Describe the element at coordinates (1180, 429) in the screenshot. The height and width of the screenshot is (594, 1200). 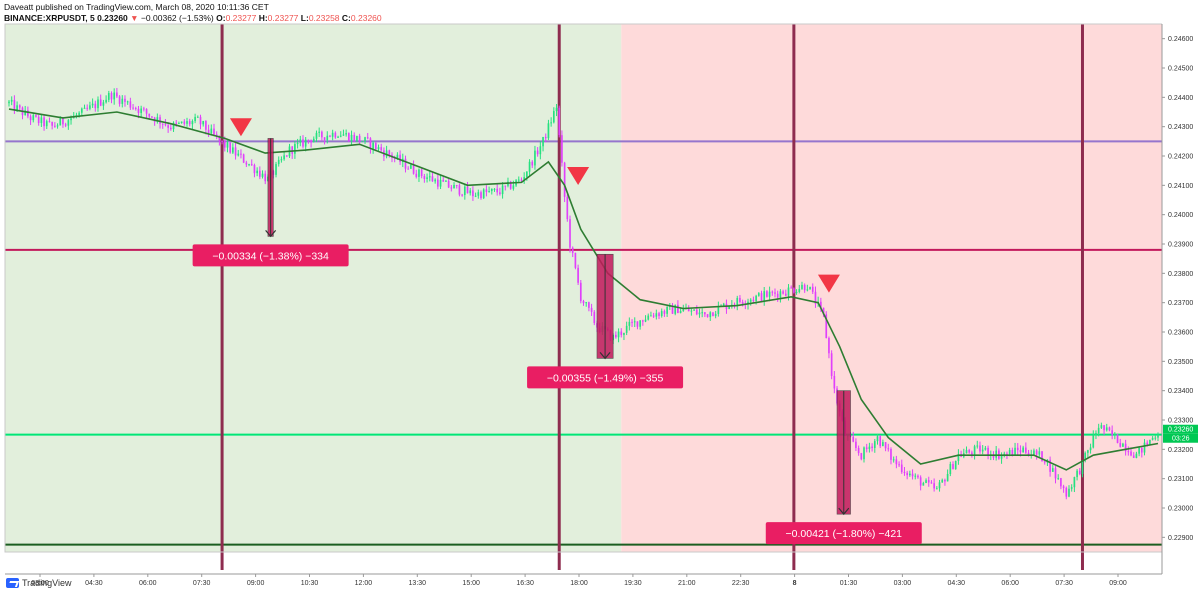
I see `last-price-tag` at that location.